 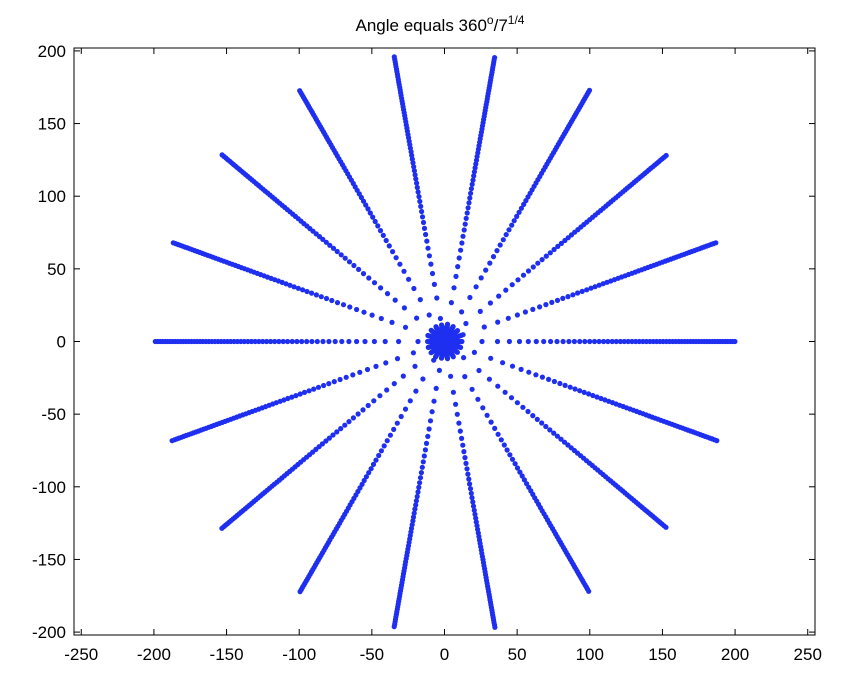 What do you see at coordinates (49, 632) in the screenshot?
I see `y-tick-label: -200` at bounding box center [49, 632].